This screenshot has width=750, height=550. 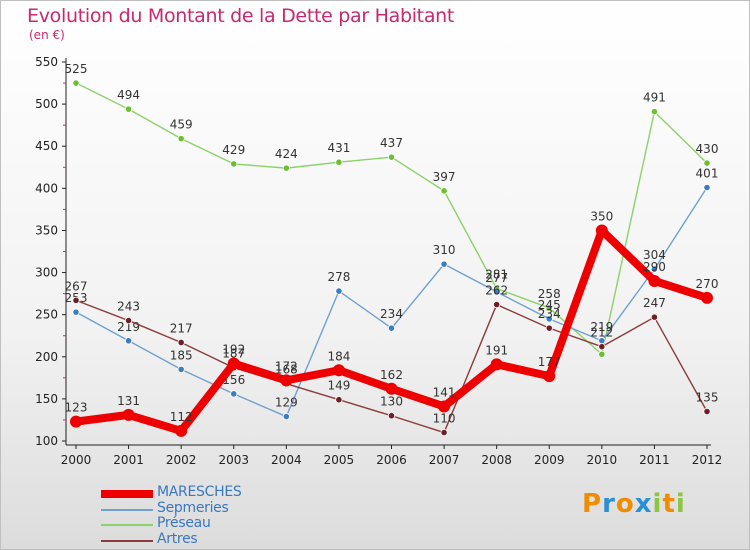 I want to click on proxiti-logo: Proxiti, so click(x=634, y=504).